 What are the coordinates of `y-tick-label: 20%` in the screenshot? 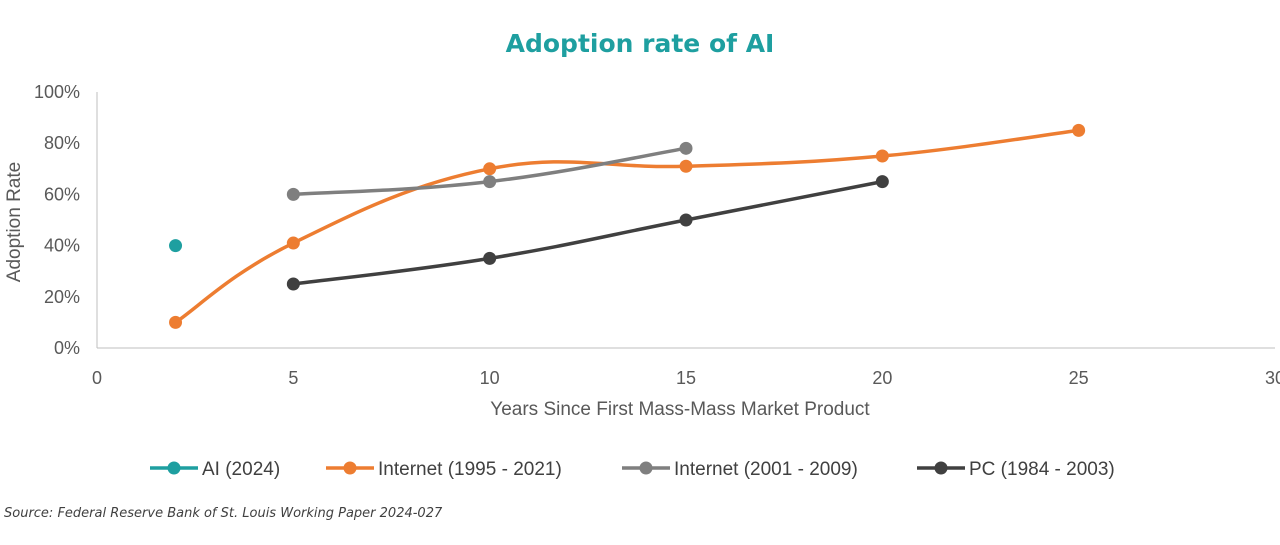 It's located at (62, 297).